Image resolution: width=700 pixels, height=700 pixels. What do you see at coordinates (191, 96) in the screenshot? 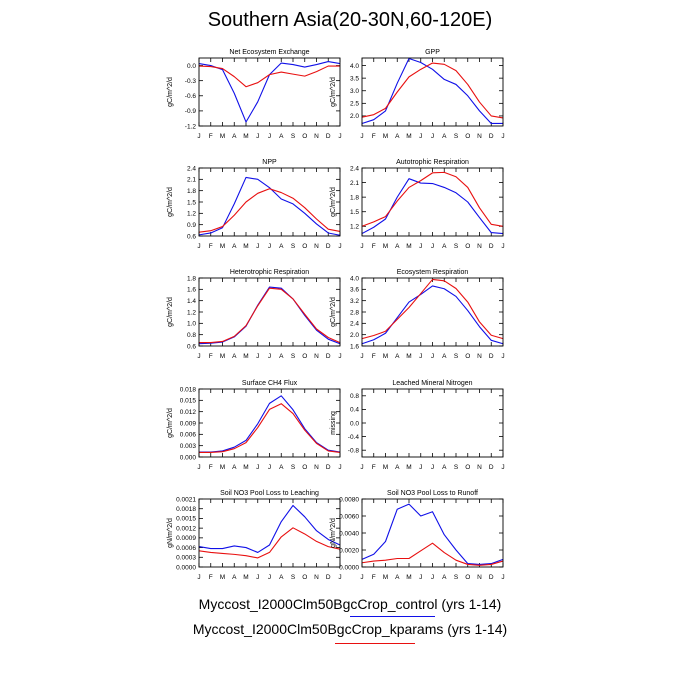
I see `y-tick-label: -0.6` at bounding box center [191, 96].